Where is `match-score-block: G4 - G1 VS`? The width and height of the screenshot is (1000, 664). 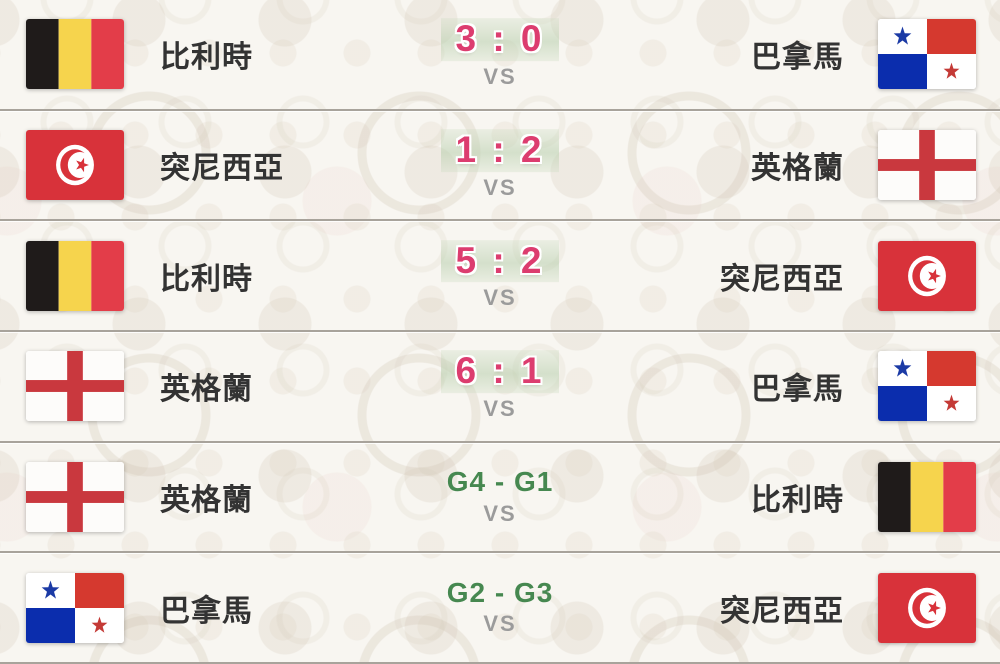
match-score-block: G4 - G1 VS is located at coordinates (500, 496).